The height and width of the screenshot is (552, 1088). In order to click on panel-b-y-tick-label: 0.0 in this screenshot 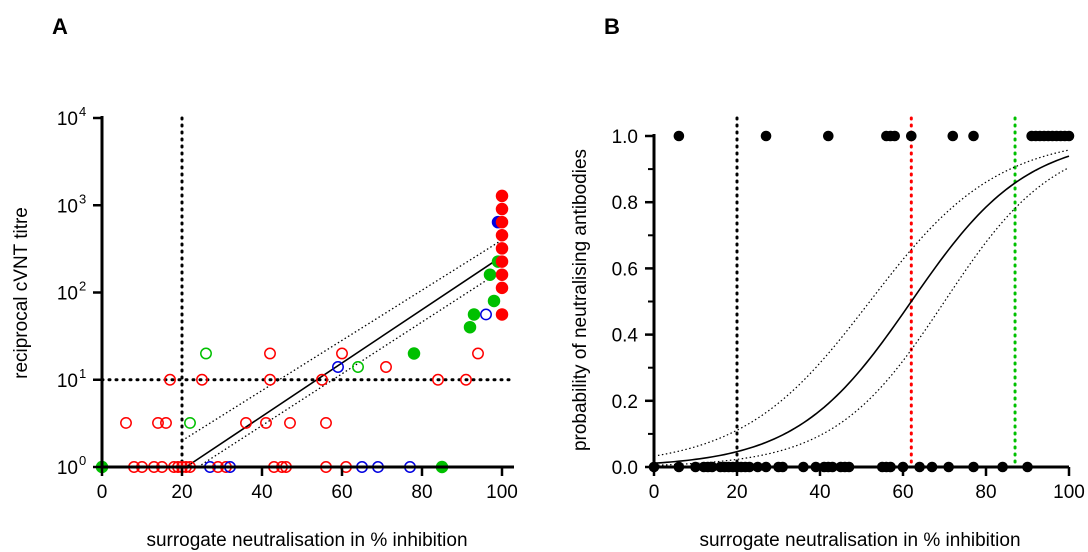, I will do `click(625, 468)`.